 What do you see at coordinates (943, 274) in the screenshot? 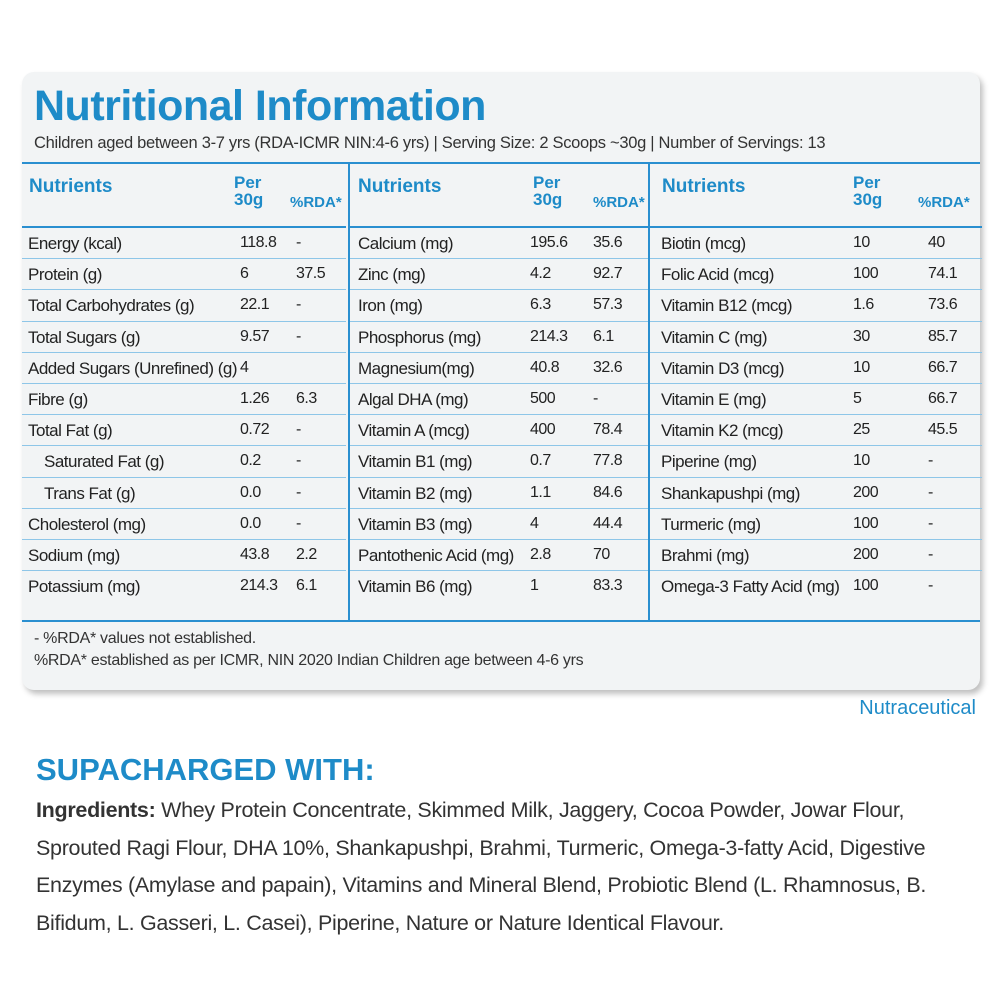
I see `rda-value: 74.1` at bounding box center [943, 274].